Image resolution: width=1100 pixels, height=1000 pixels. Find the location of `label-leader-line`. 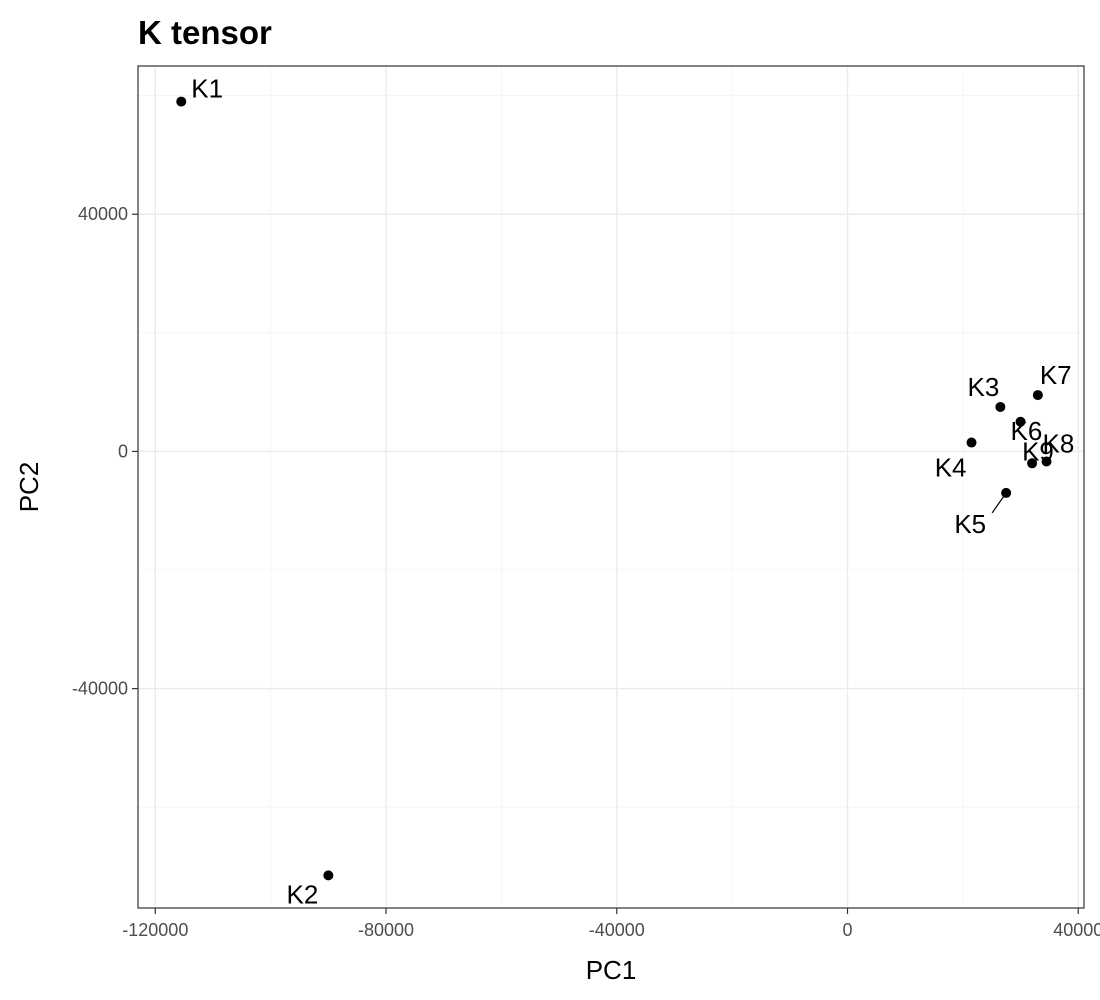

label-leader-line is located at coordinates (999, 503).